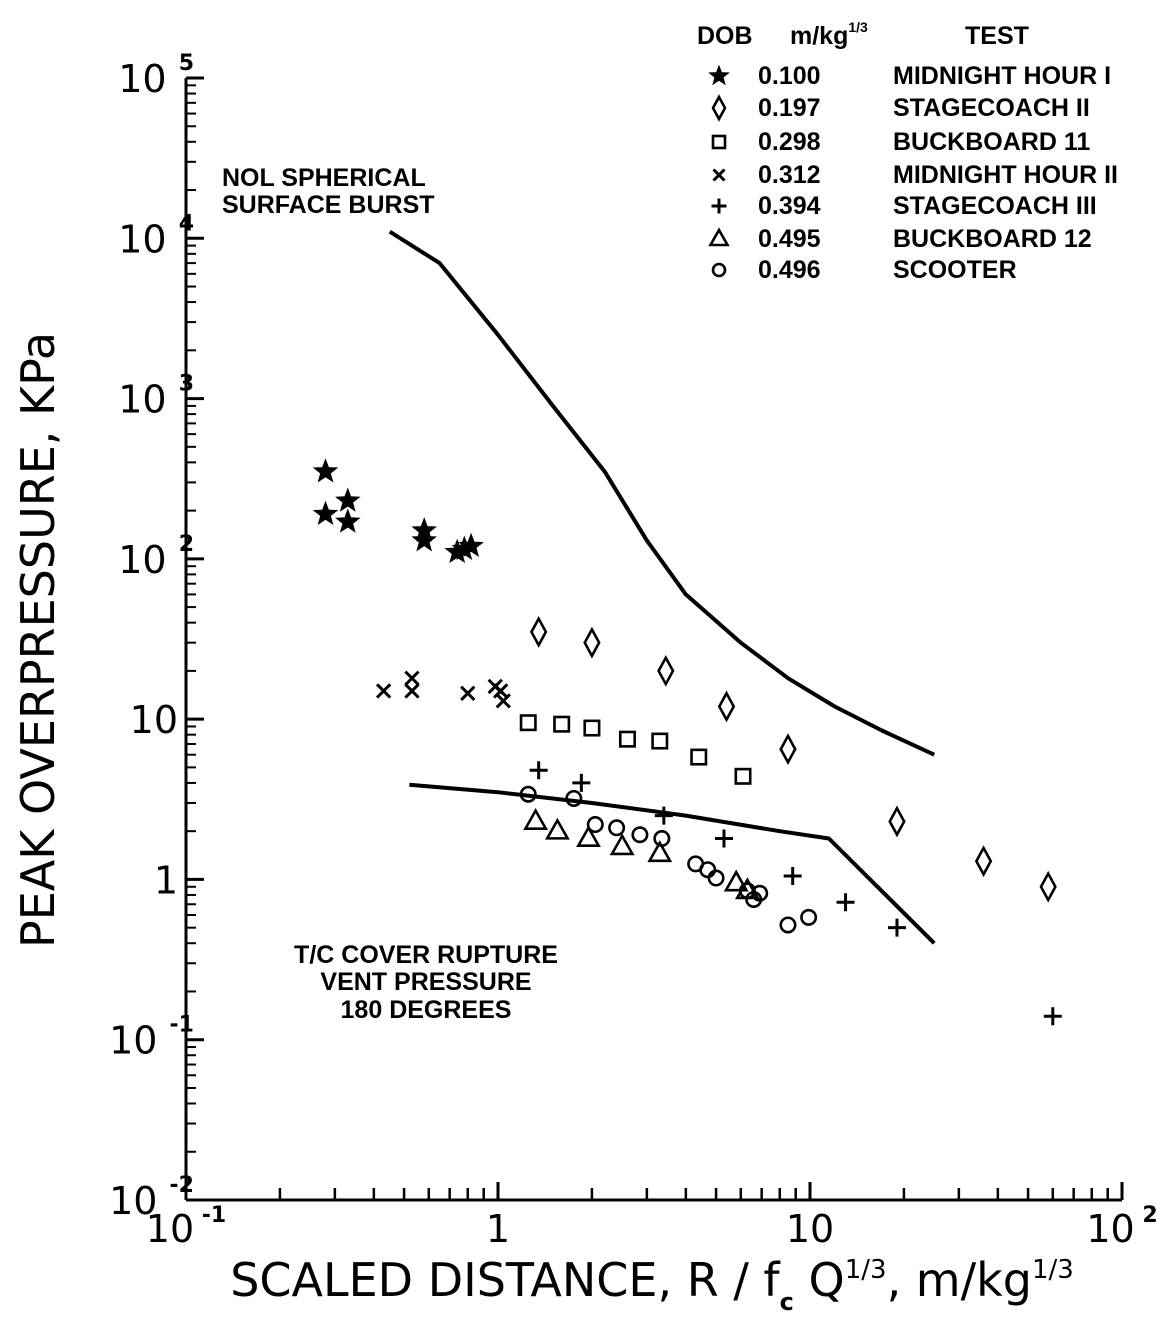 This screenshot has width=1175, height=1320. What do you see at coordinates (992, 239) in the screenshot?
I see `legend-test-name: BUCKBOARD 12` at bounding box center [992, 239].